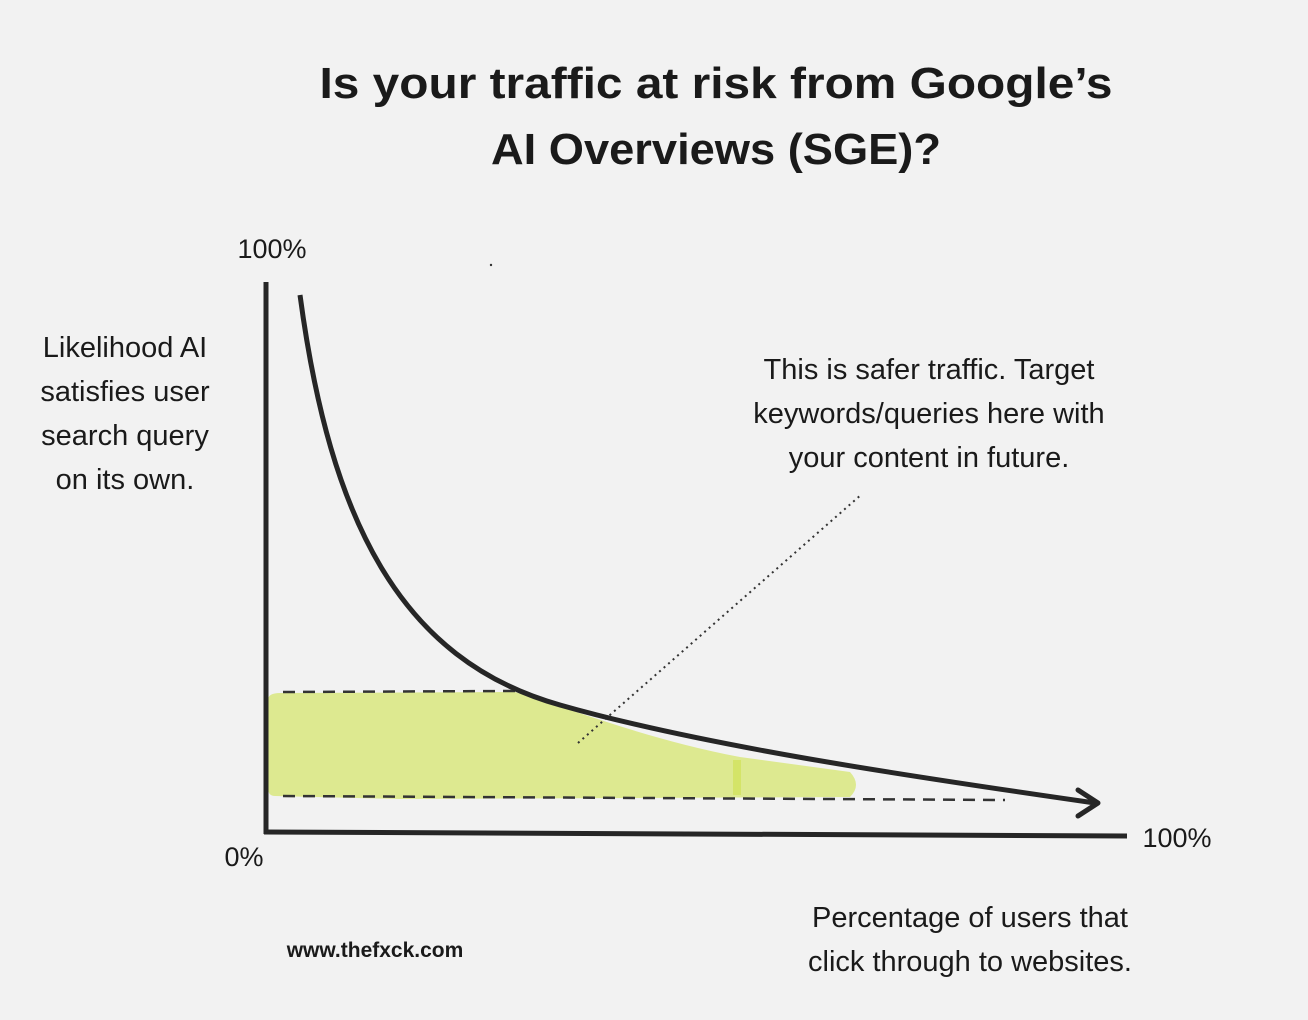  I want to click on y-title-line: Likelihood AI, so click(125, 348).